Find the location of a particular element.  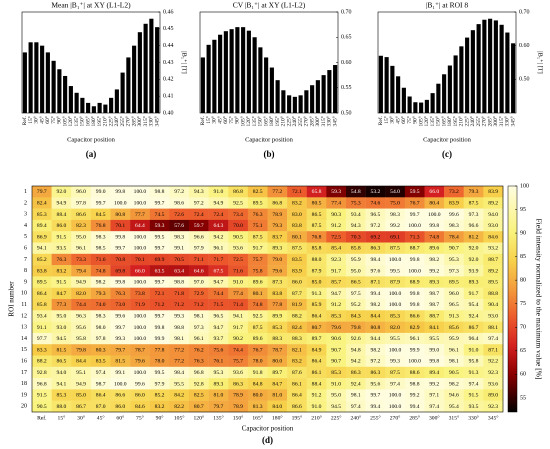

cell-label: 86.5 is located at coordinates (356, 283).